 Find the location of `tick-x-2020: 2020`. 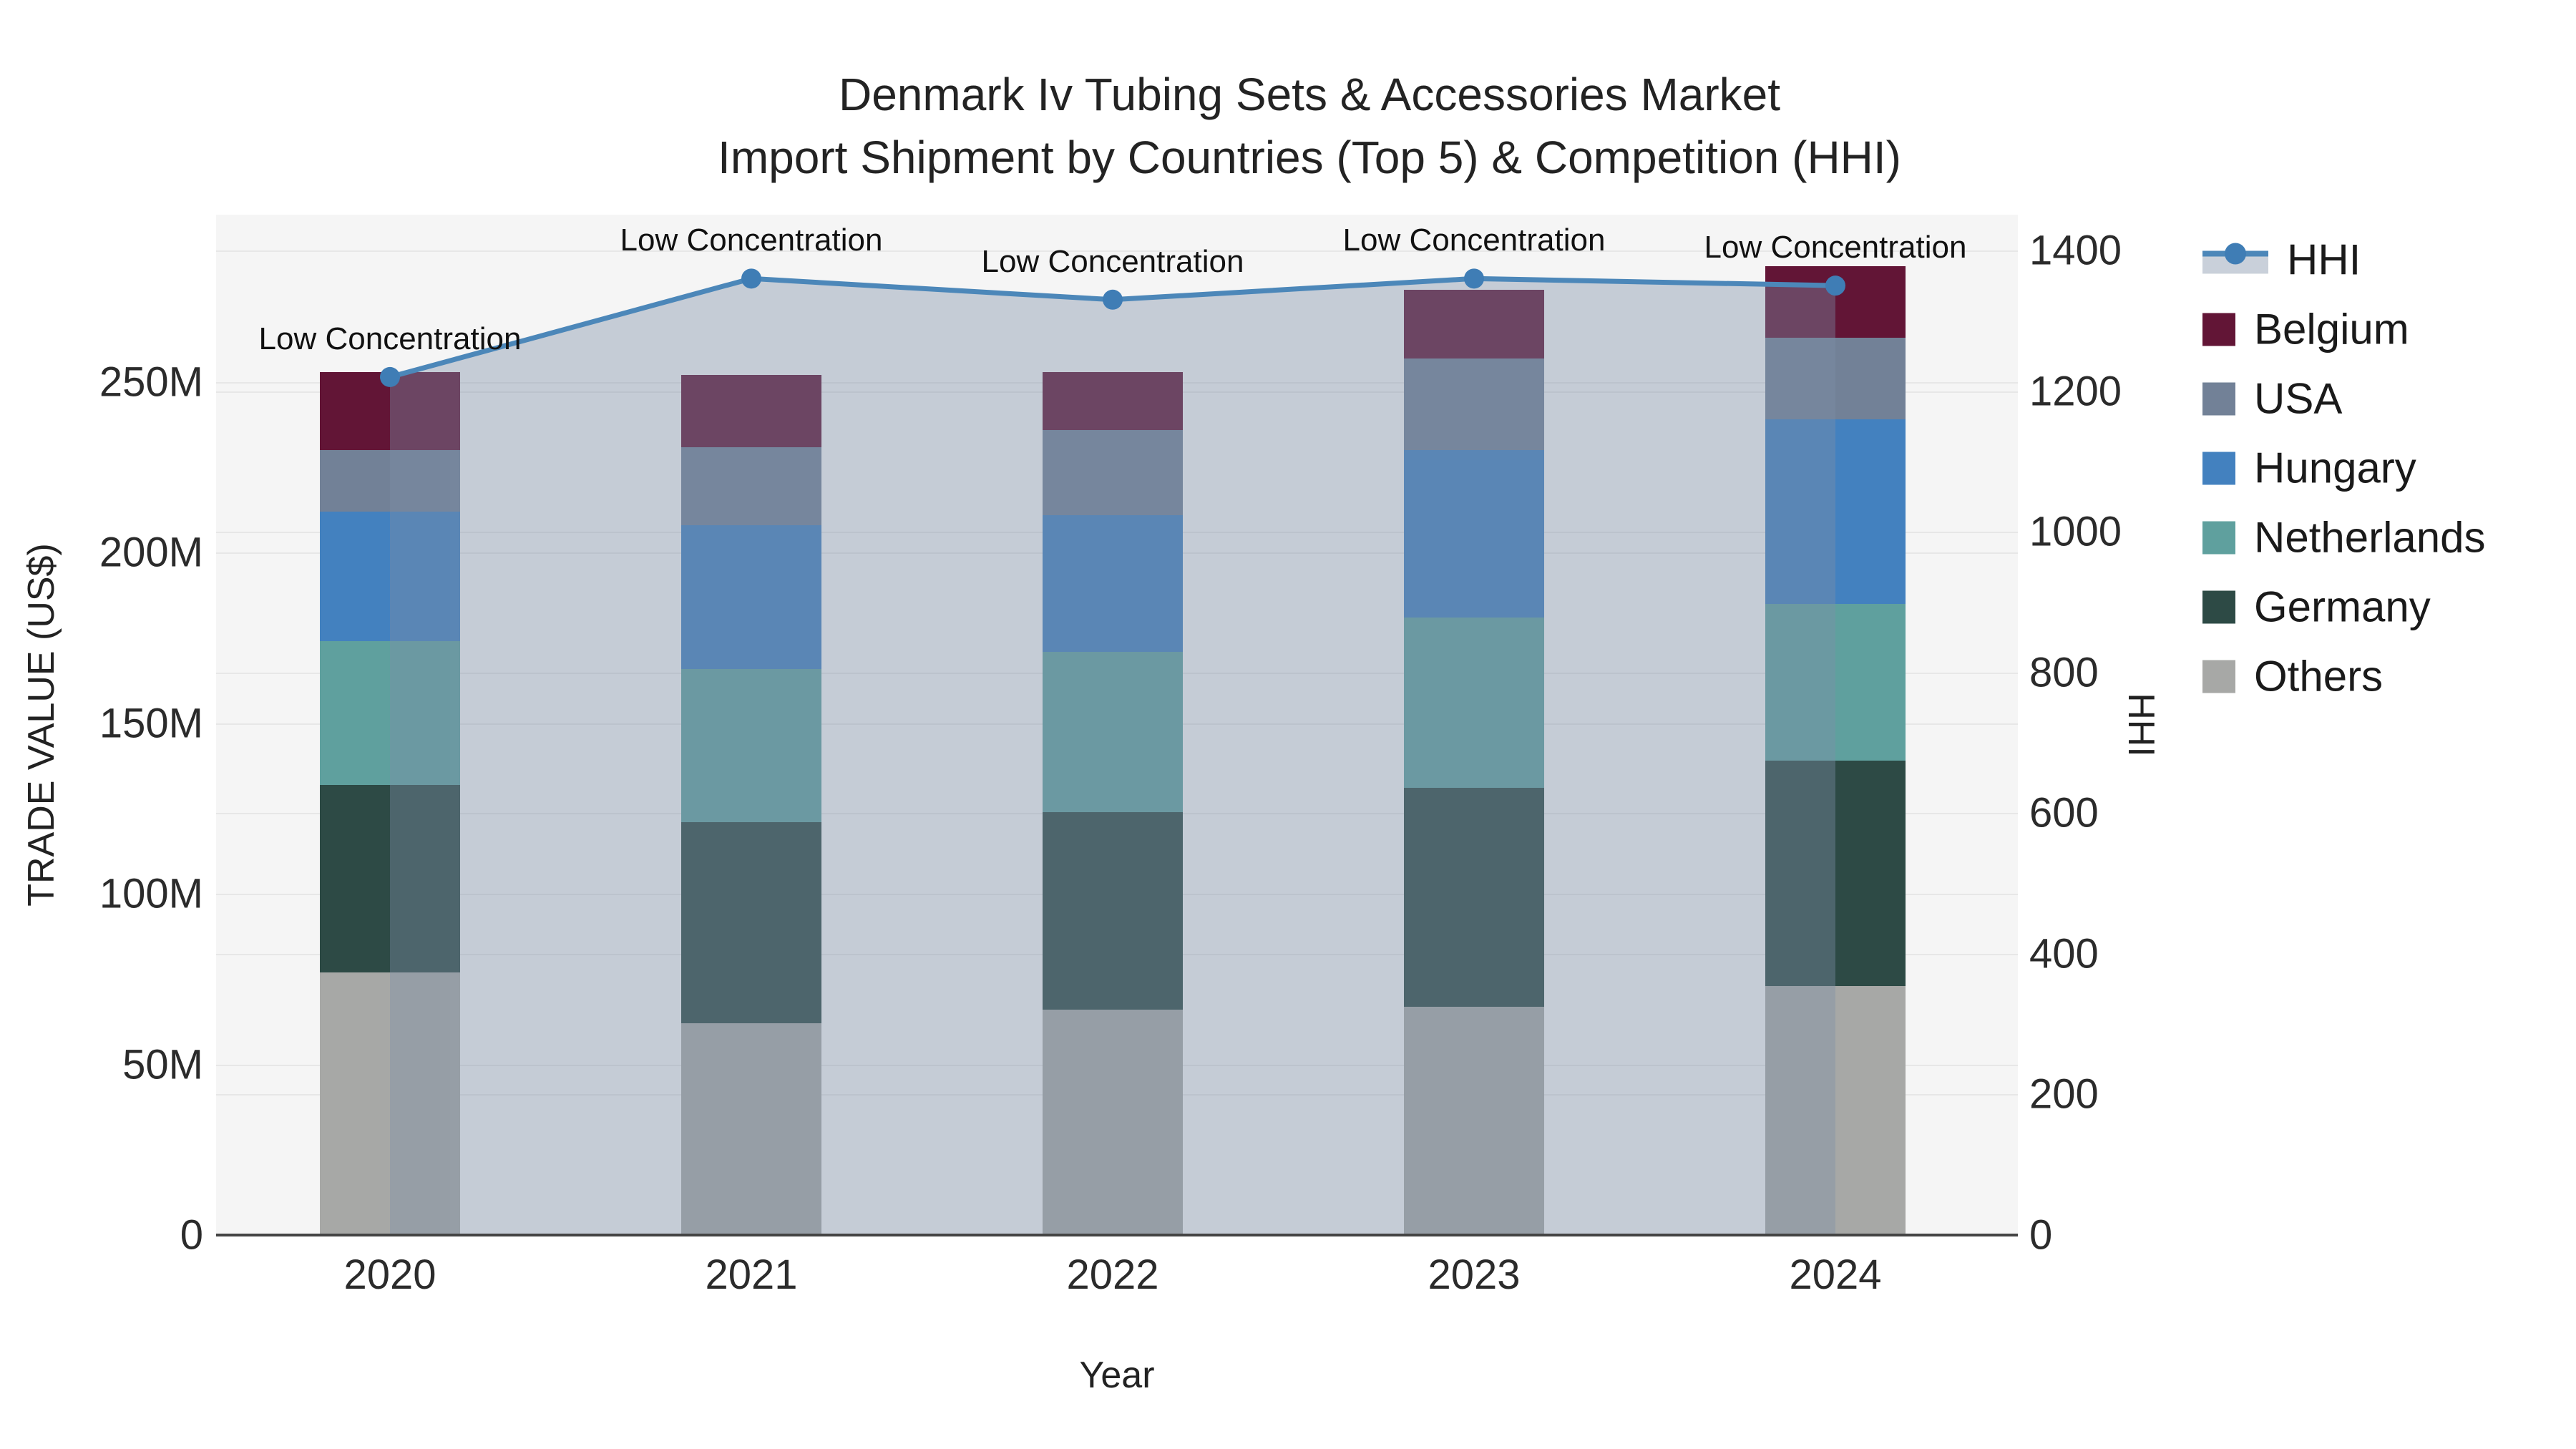

tick-x-2020: 2020 is located at coordinates (390, 1275).